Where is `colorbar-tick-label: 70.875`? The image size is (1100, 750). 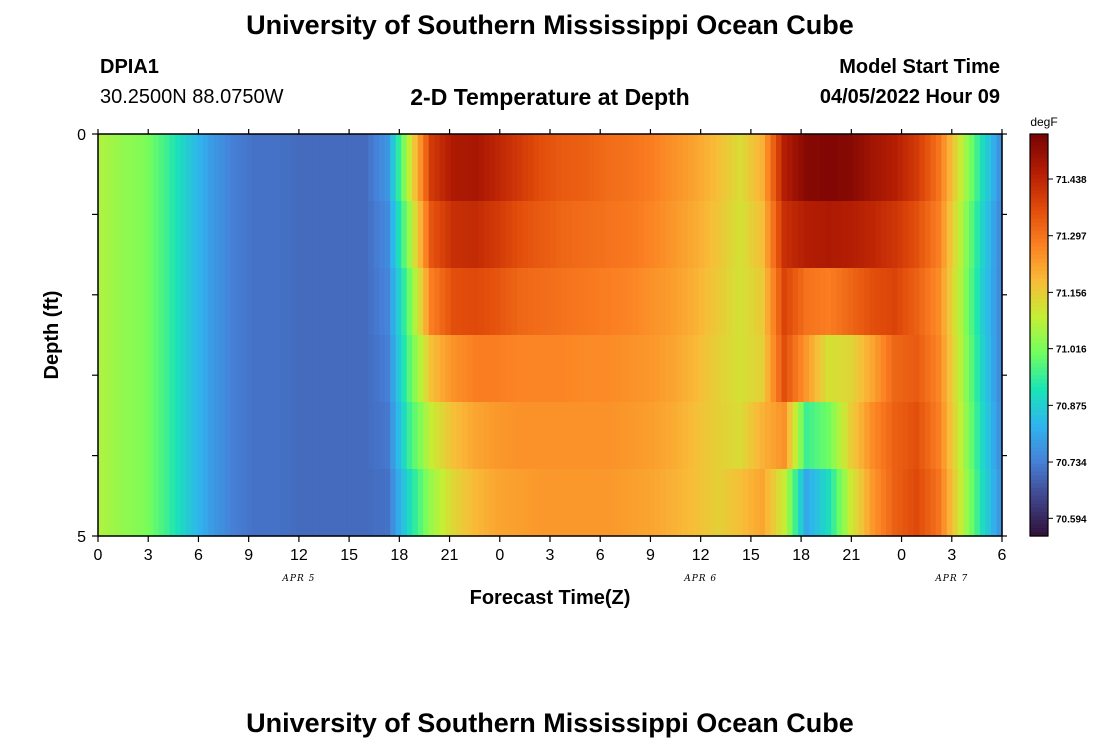 colorbar-tick-label: 70.875 is located at coordinates (1071, 406).